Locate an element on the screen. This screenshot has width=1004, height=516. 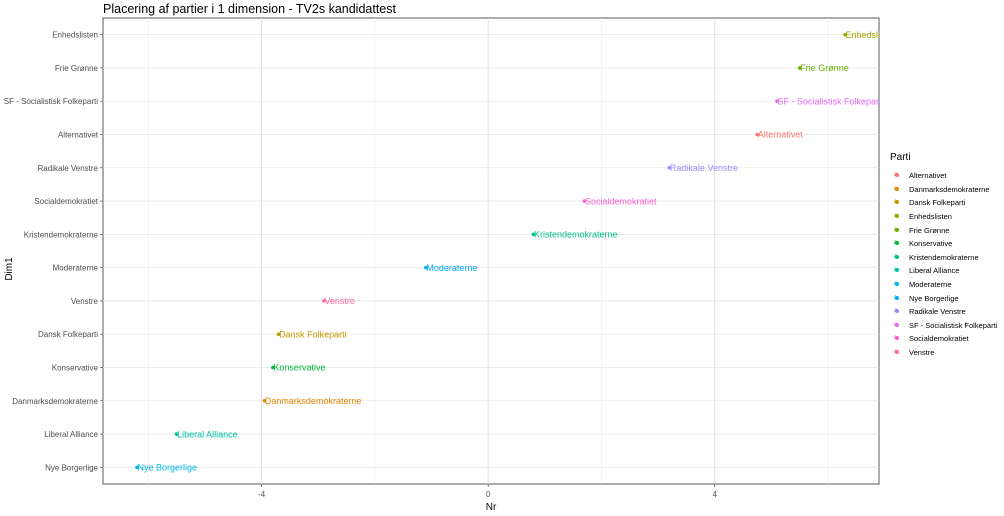
legend-item-liberal-alliance: a Liberal Alliance is located at coordinates (943, 271).